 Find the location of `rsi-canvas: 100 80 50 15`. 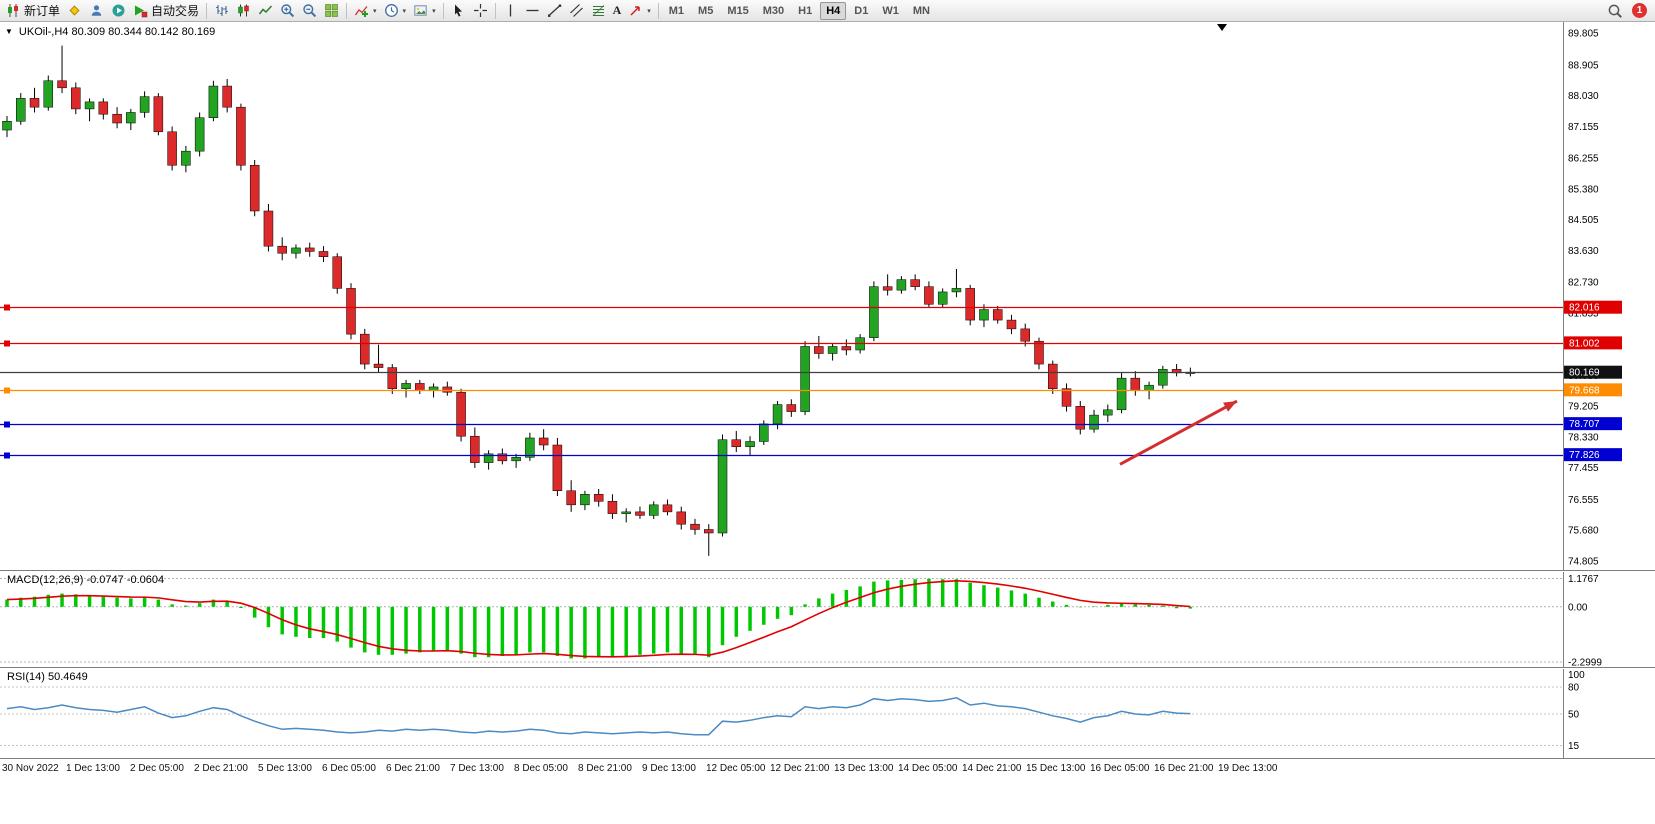

rsi-canvas: 100 80 50 15 is located at coordinates (827, 714).